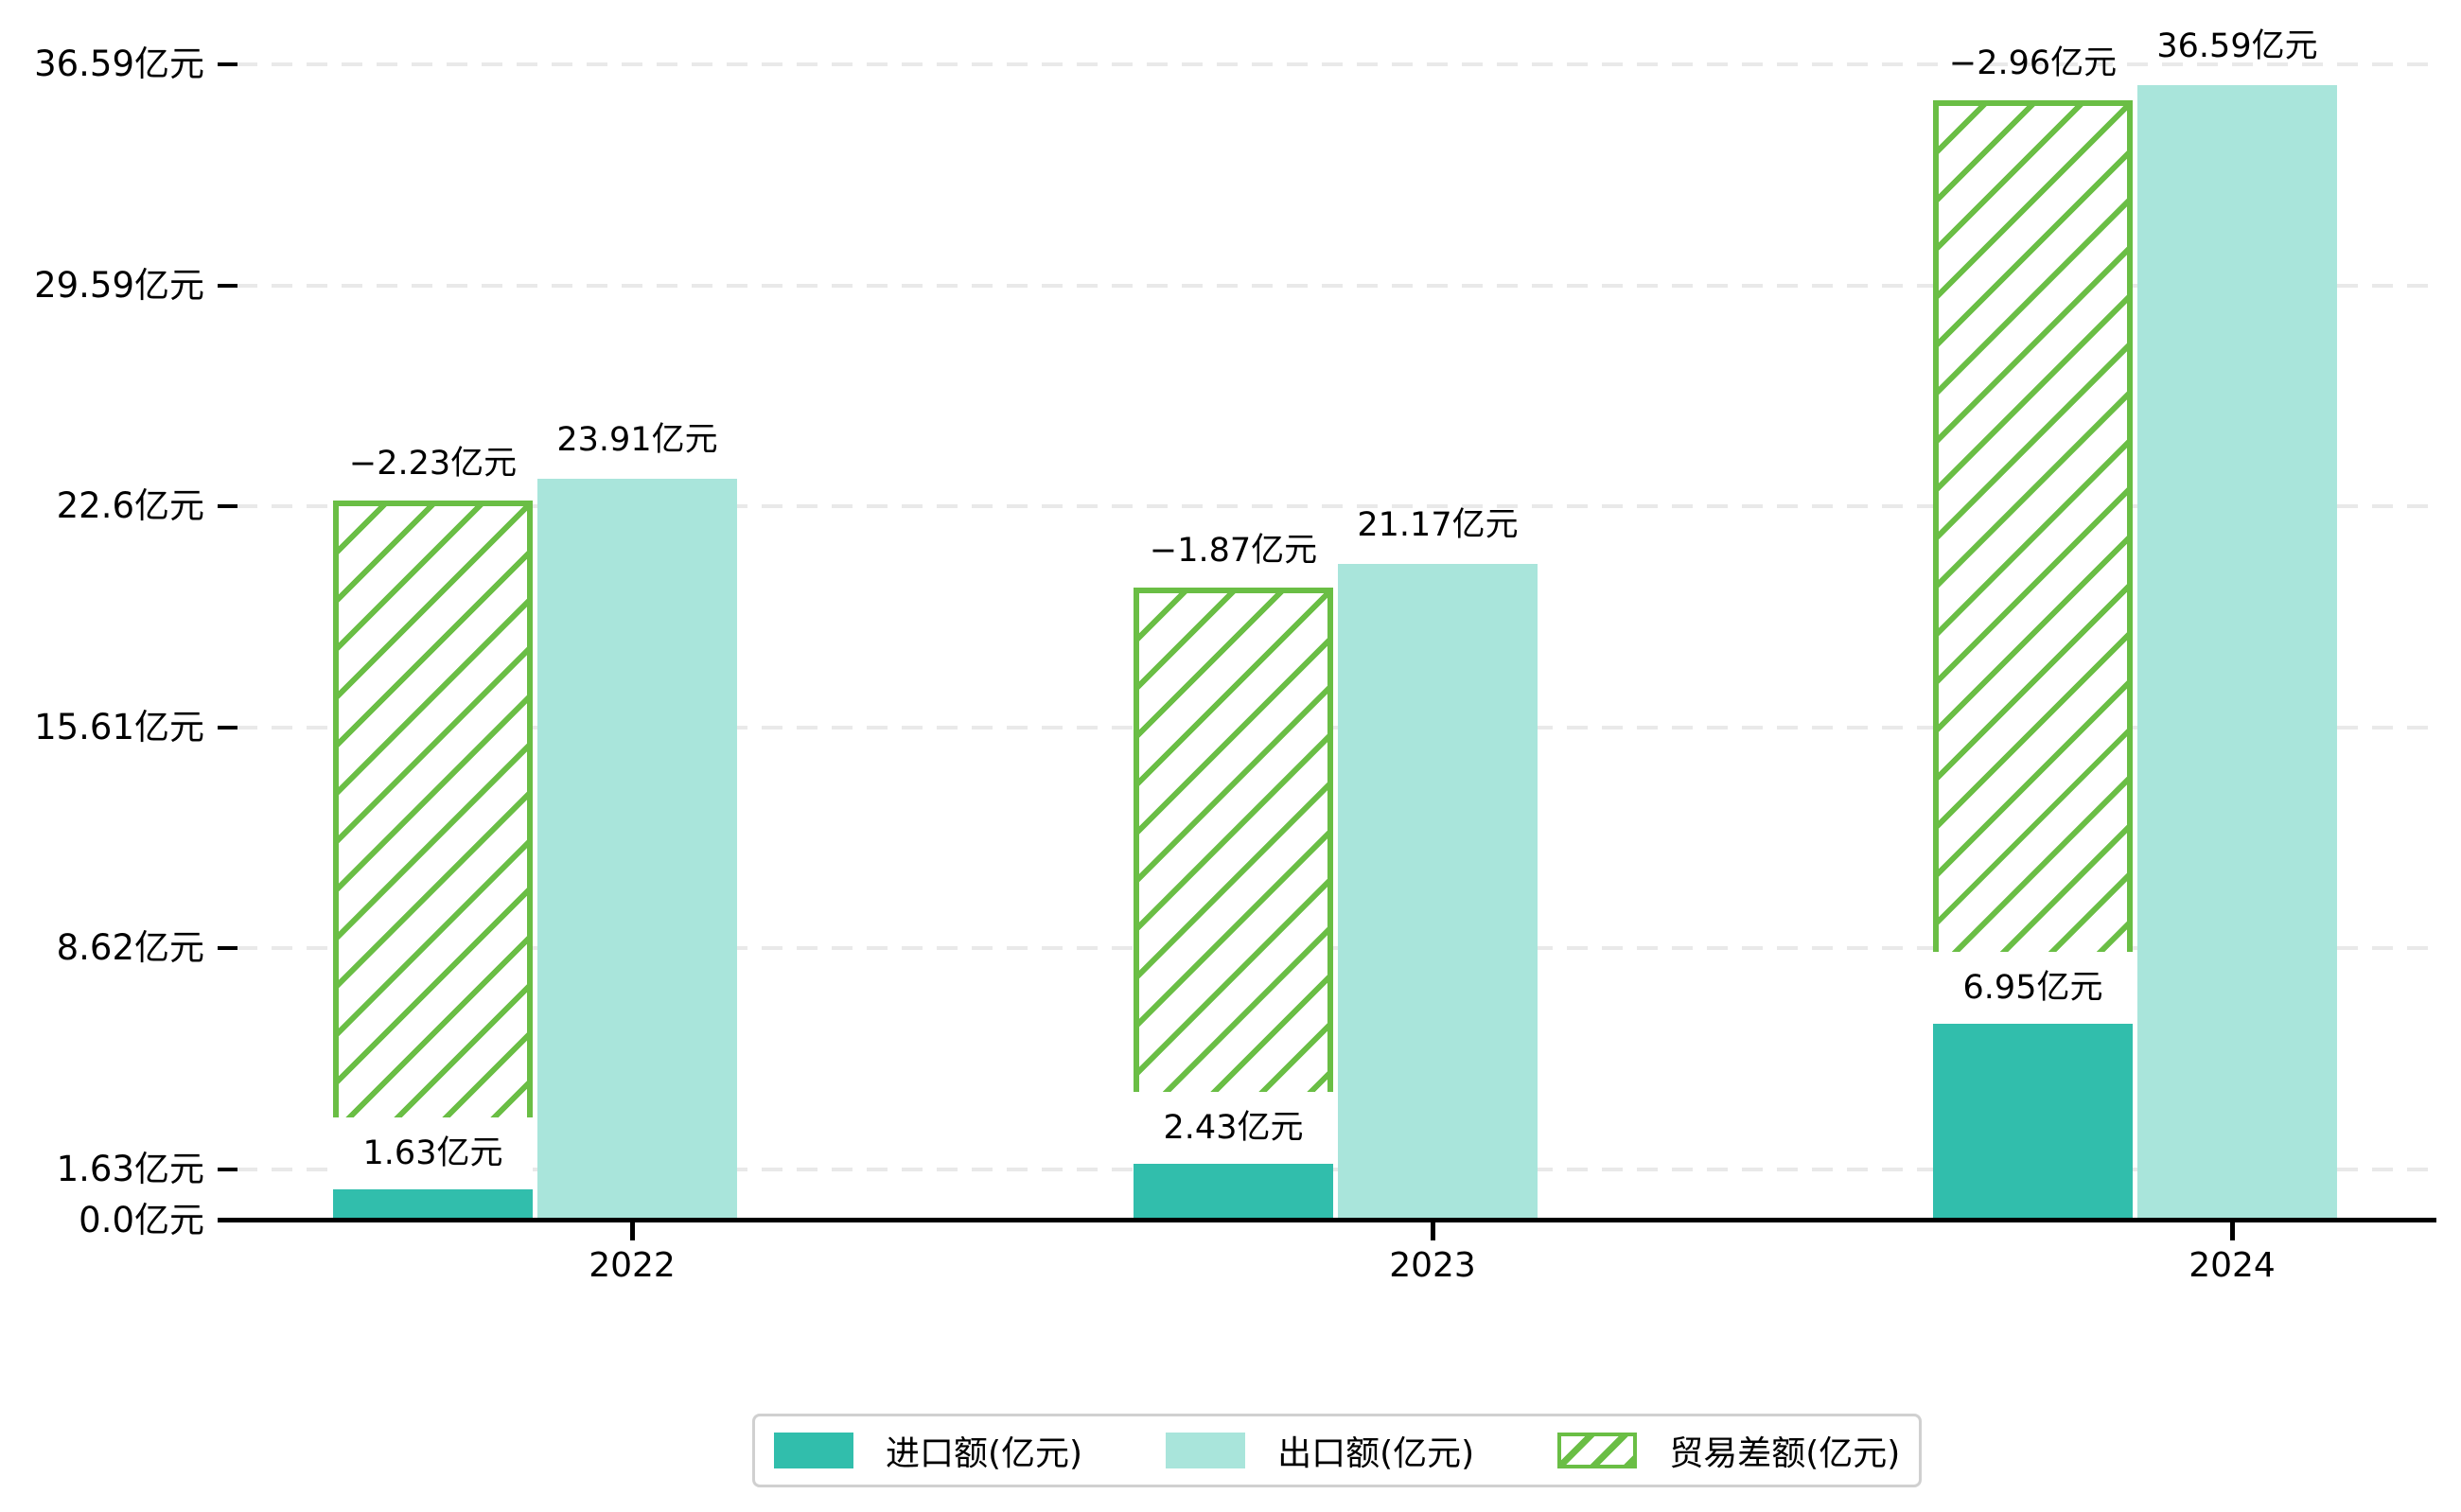  Describe the element at coordinates (2033, 989) in the screenshot. I see `import-value-label-2024: 6.95亿元` at that location.